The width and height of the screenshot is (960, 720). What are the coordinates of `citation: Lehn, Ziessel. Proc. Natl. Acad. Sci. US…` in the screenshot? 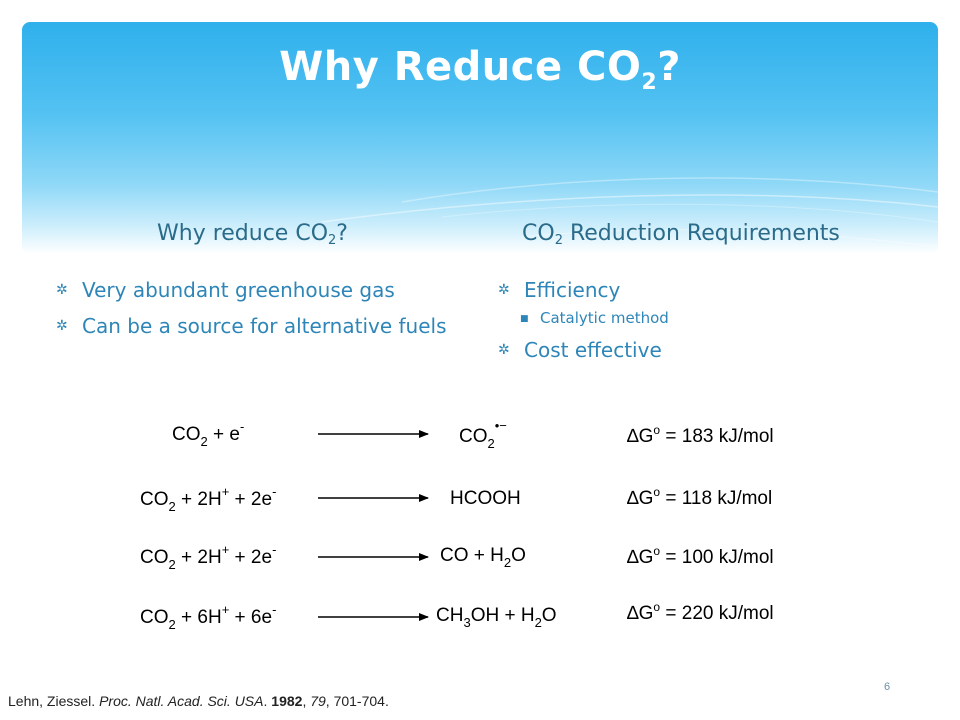 It's located at (198, 701).